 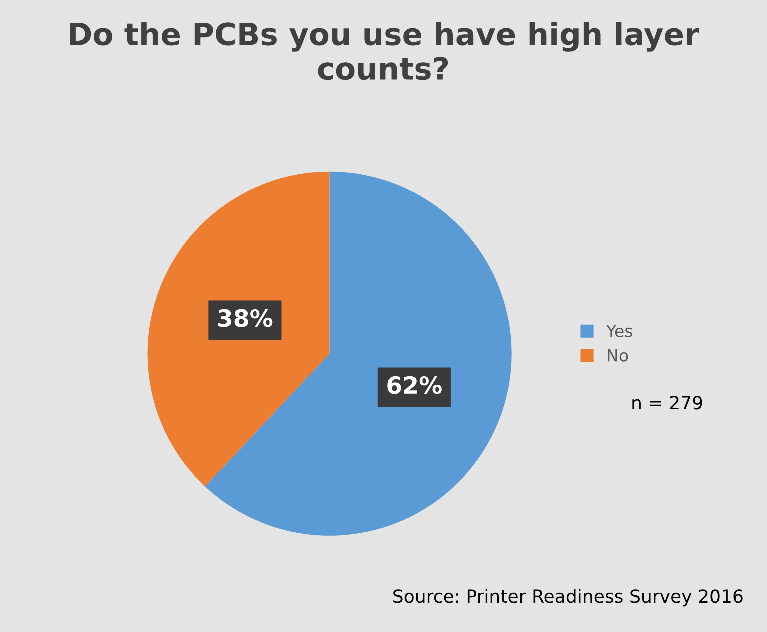 I want to click on legend-label: Yes, so click(x=619, y=331).